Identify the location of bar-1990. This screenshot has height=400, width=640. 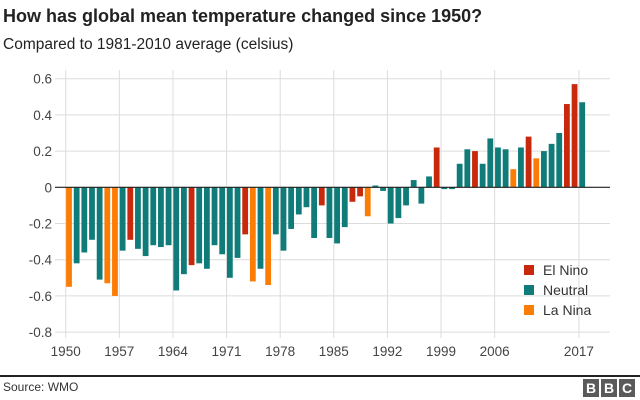
(375, 186).